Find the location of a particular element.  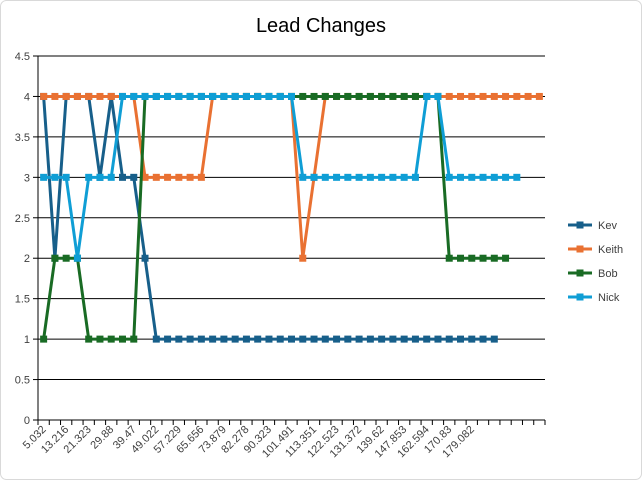

legend-label: Kev is located at coordinates (607, 226).